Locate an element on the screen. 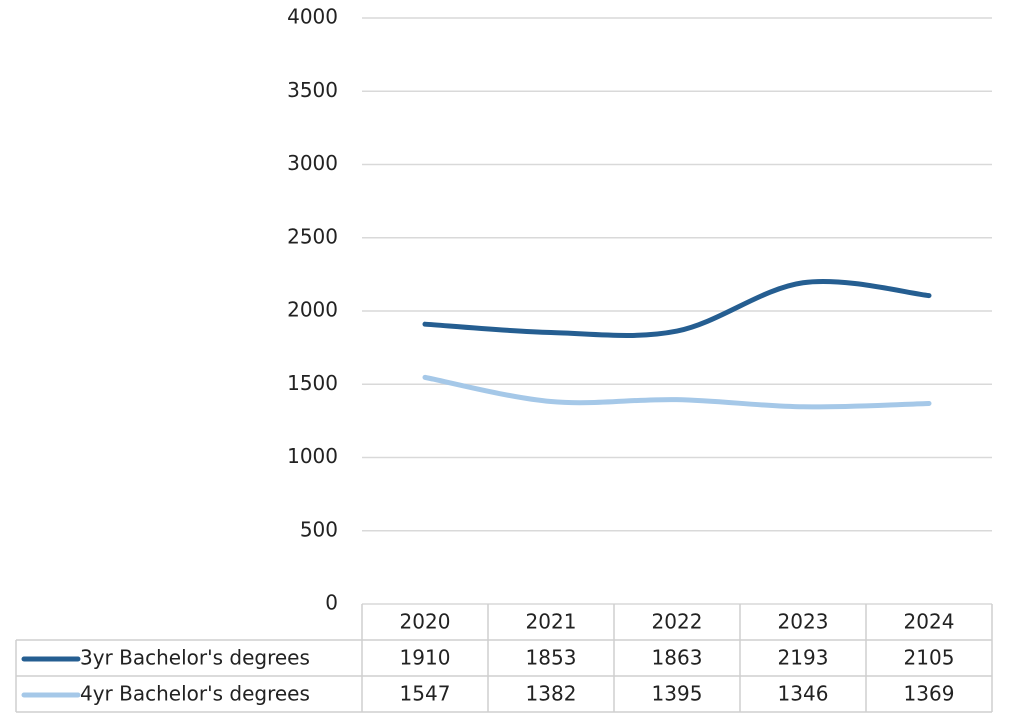 The height and width of the screenshot is (716, 1011). legend-label: 3yr Bachelor's degrees is located at coordinates (195, 658).